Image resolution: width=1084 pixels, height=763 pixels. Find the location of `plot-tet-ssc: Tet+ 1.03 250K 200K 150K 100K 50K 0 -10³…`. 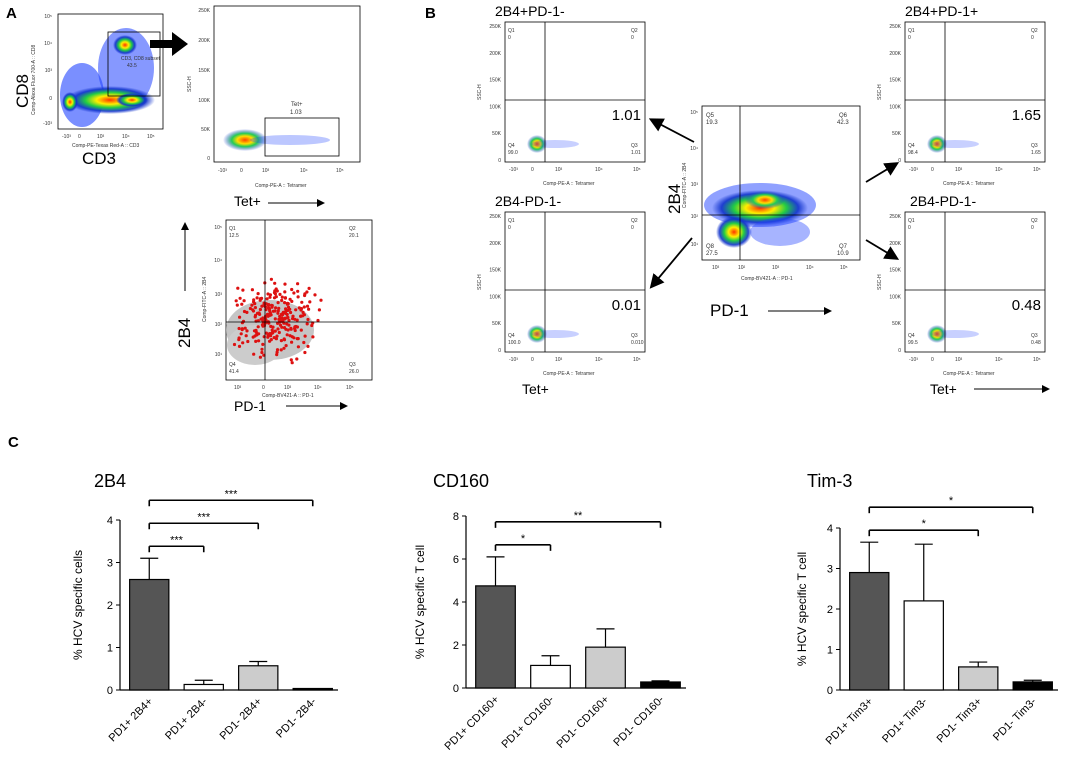

plot-tet-ssc: Tet+ 1.03 250K 200K 150K 100K 50K 0 -10³… is located at coordinates (274, 107).